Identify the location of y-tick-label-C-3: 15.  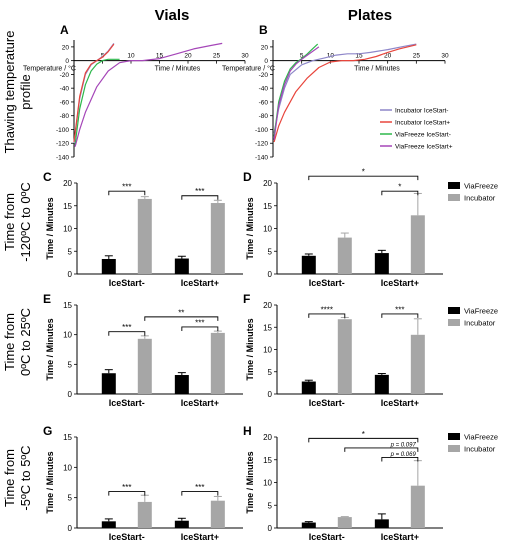
(67, 206).